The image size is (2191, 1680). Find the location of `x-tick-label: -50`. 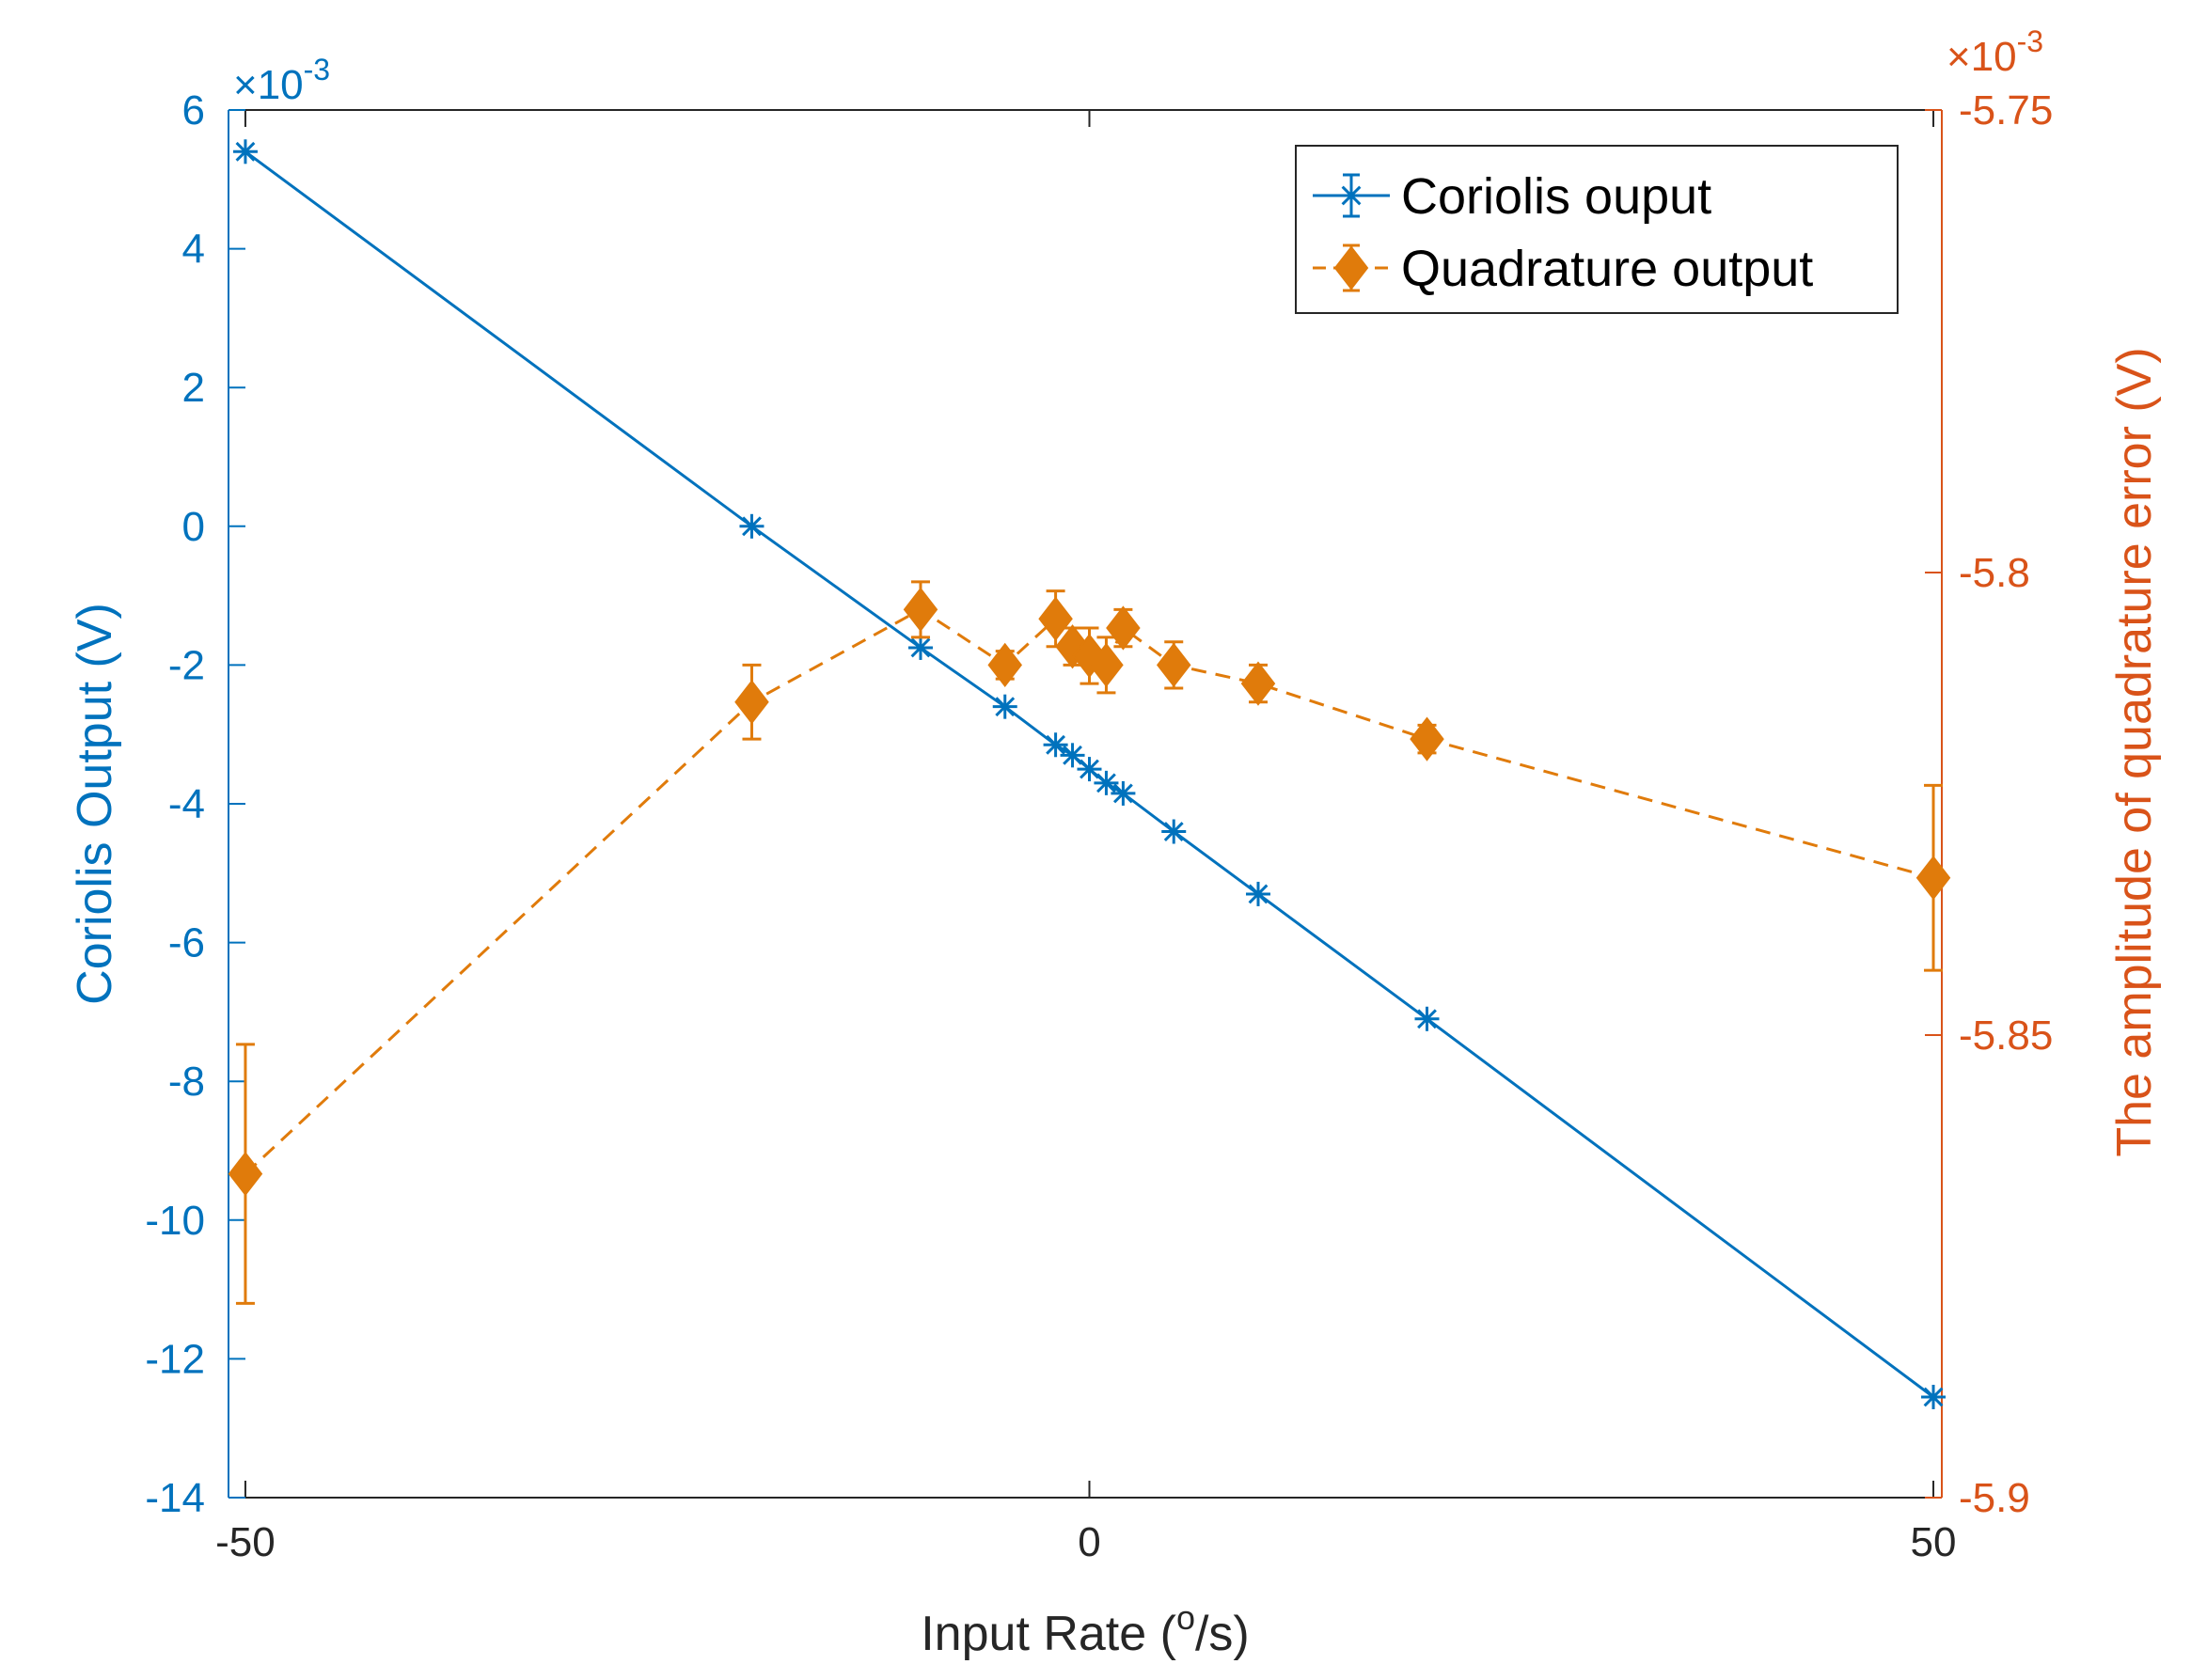

x-tick-label: -50 is located at coordinates (245, 1542).